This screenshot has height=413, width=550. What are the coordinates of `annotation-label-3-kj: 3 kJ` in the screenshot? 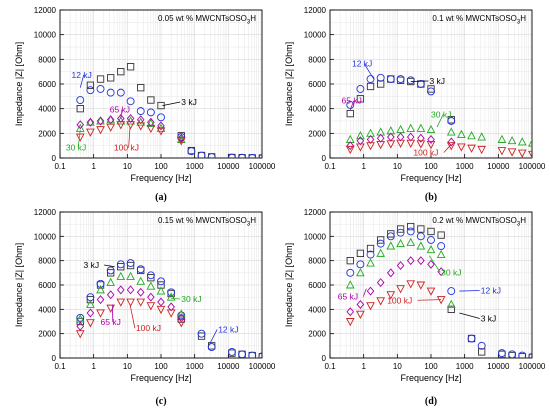 It's located at (92, 265).